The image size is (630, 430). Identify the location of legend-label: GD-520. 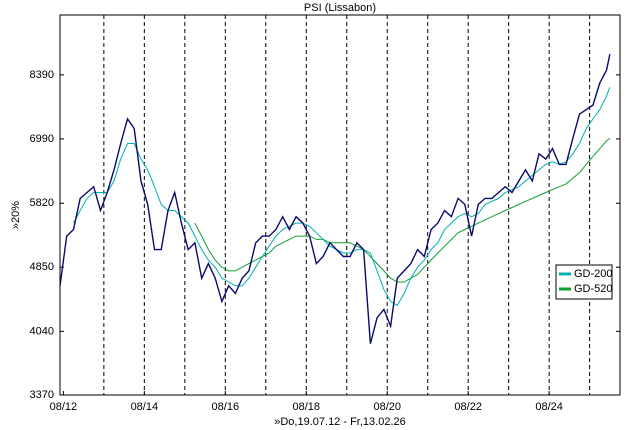
(593, 289).